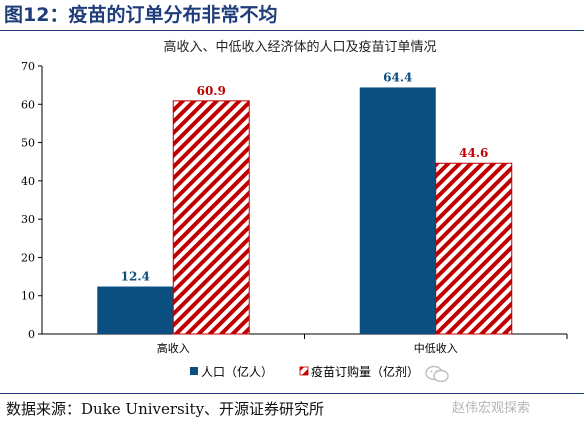 Image resolution: width=584 pixels, height=422 pixels. Describe the element at coordinates (165, 409) in the screenshot. I see `source-note: 数据来源：Duke University、开源证券研究所` at that location.